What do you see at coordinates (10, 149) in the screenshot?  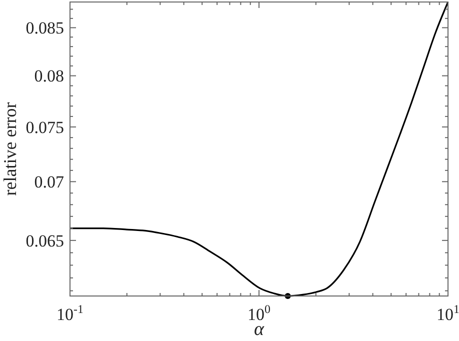 I see `y-axis-title: relative error` at bounding box center [10, 149].